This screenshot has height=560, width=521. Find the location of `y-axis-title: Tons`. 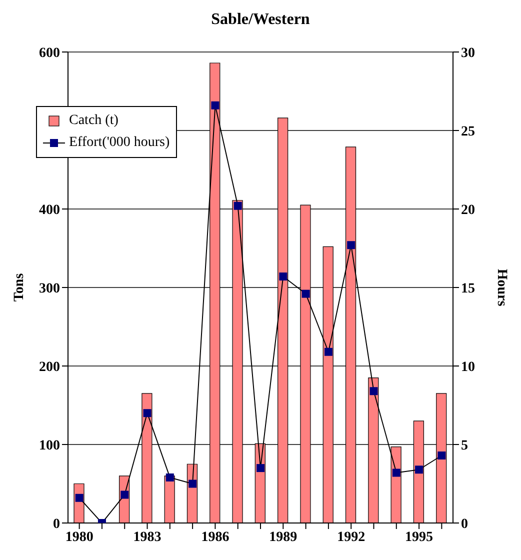

y-axis-title: Tons is located at coordinates (19, 287).